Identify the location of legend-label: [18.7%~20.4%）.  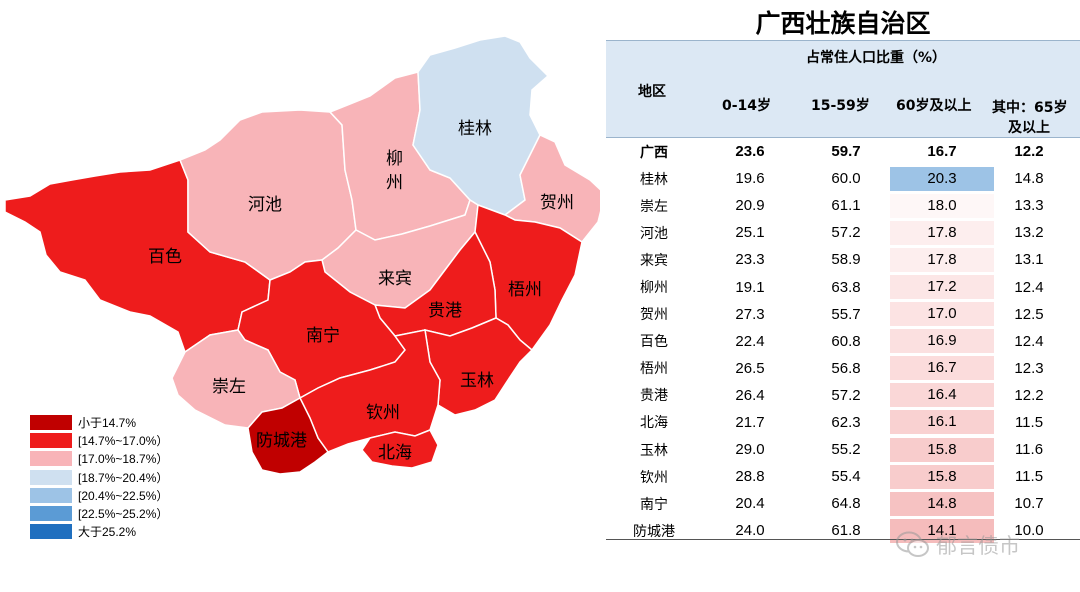
(123, 477).